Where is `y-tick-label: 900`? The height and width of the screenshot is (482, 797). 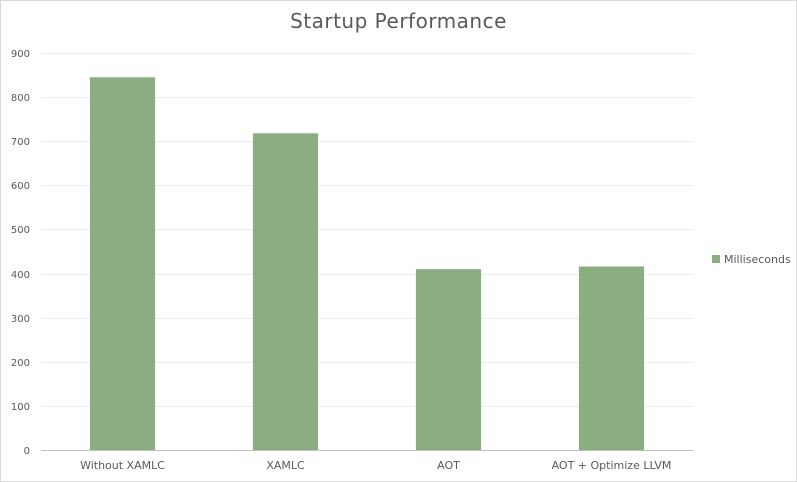 y-tick-label: 900 is located at coordinates (20, 54).